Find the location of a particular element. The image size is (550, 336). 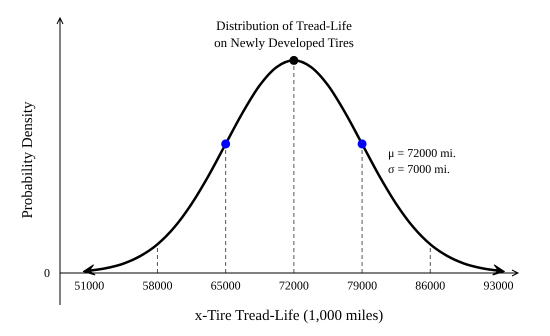

annotation: μ = 72000 mi. is located at coordinates (422, 153).